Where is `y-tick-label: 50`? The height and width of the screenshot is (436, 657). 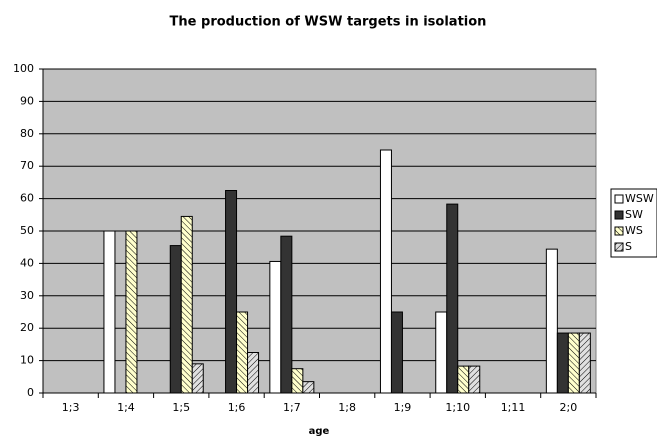
y-tick-label: 50 is located at coordinates (27, 230).